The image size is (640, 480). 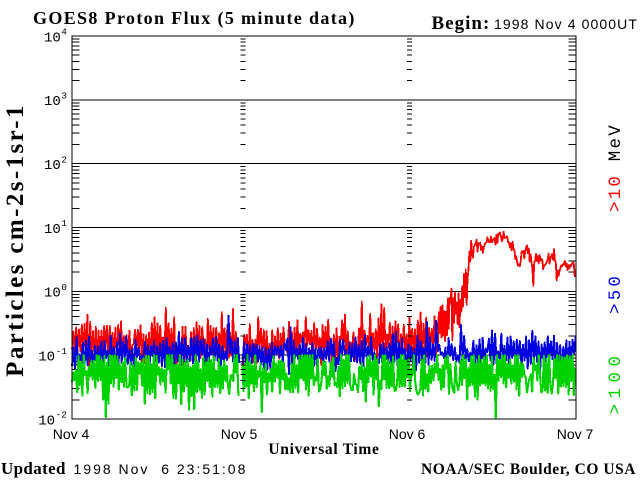 I want to click on svg-text: >10 MeV, so click(x=616, y=167).